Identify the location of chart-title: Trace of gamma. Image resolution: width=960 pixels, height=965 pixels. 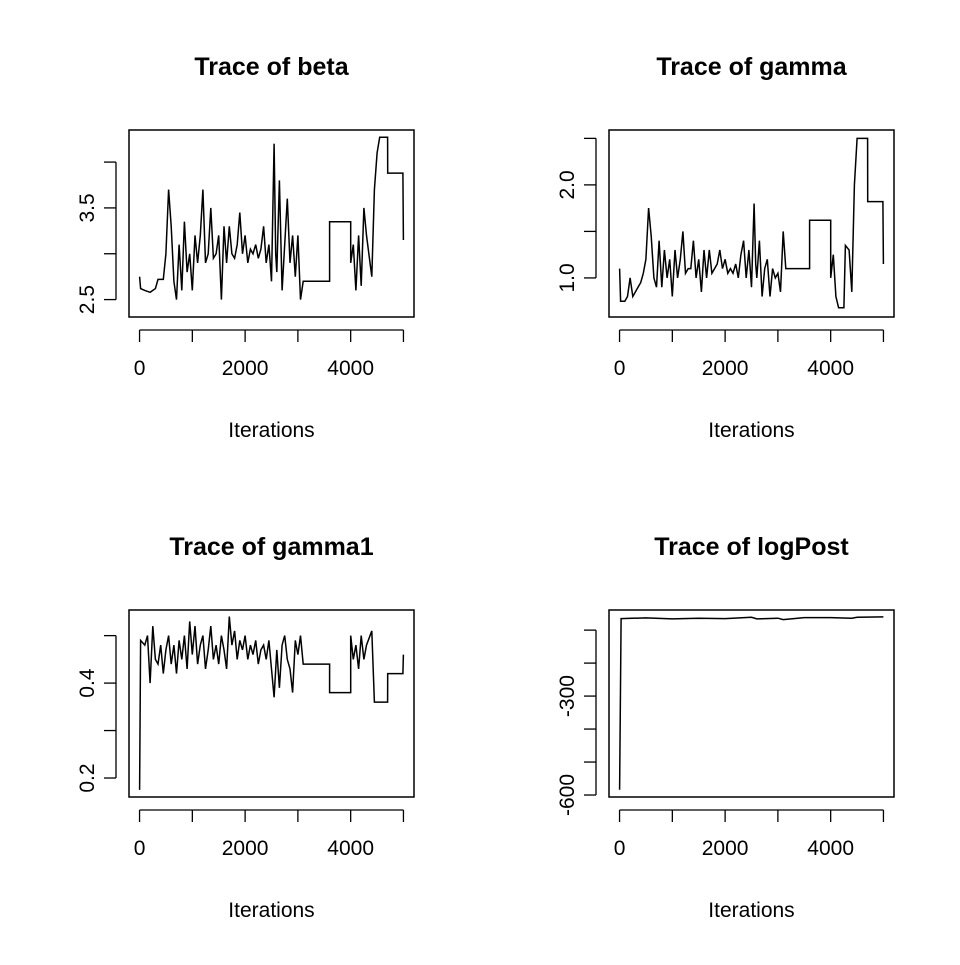
(751, 67).